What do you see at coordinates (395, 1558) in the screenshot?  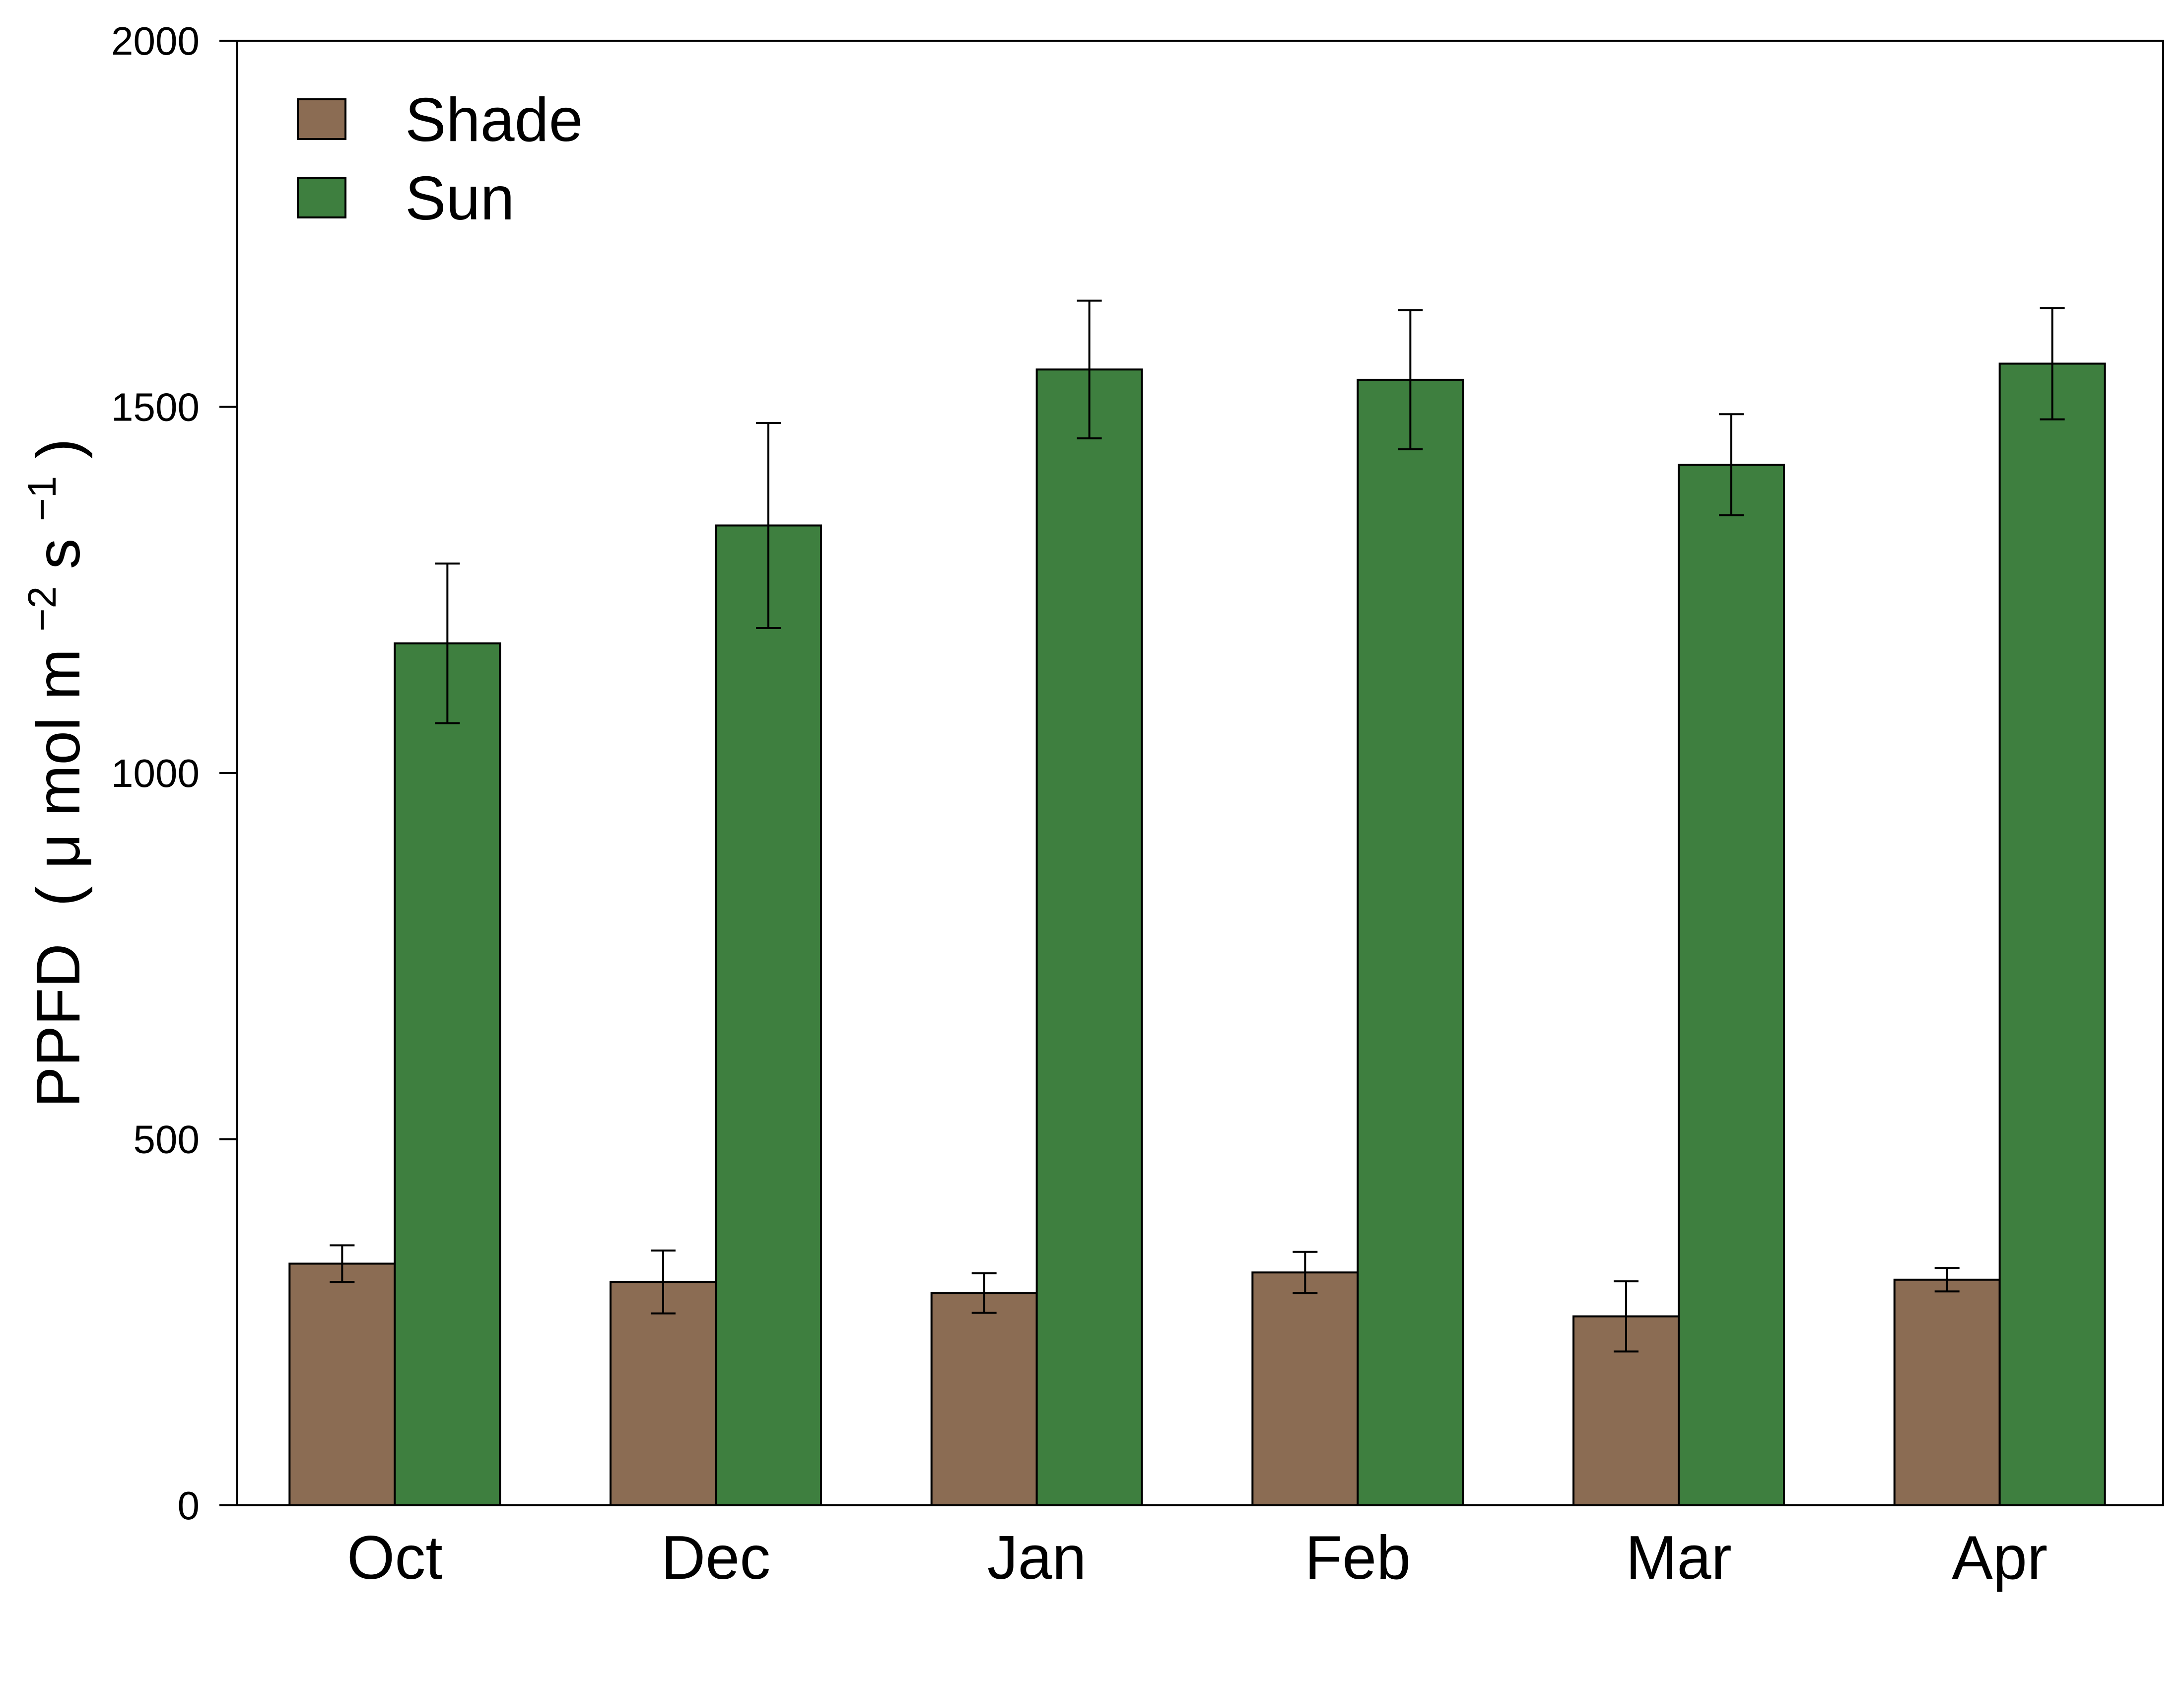 I see `x-category-label: Oct` at bounding box center [395, 1558].